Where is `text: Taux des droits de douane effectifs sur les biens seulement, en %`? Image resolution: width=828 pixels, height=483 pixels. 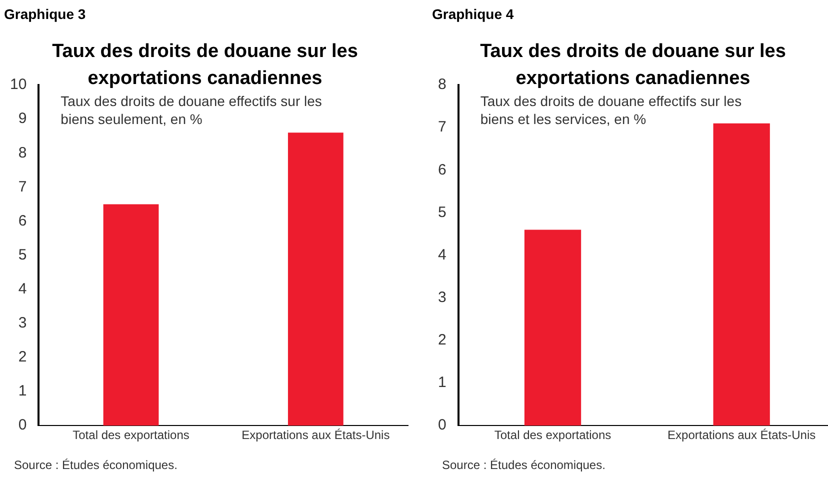 text: Taux des droits de douane effectifs sur les biens seulement, en % is located at coordinates (191, 109).